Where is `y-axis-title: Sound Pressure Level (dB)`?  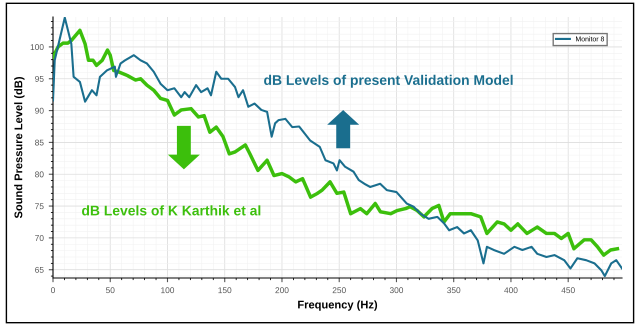 y-axis-title: Sound Pressure Level (dB) is located at coordinates (19, 147).